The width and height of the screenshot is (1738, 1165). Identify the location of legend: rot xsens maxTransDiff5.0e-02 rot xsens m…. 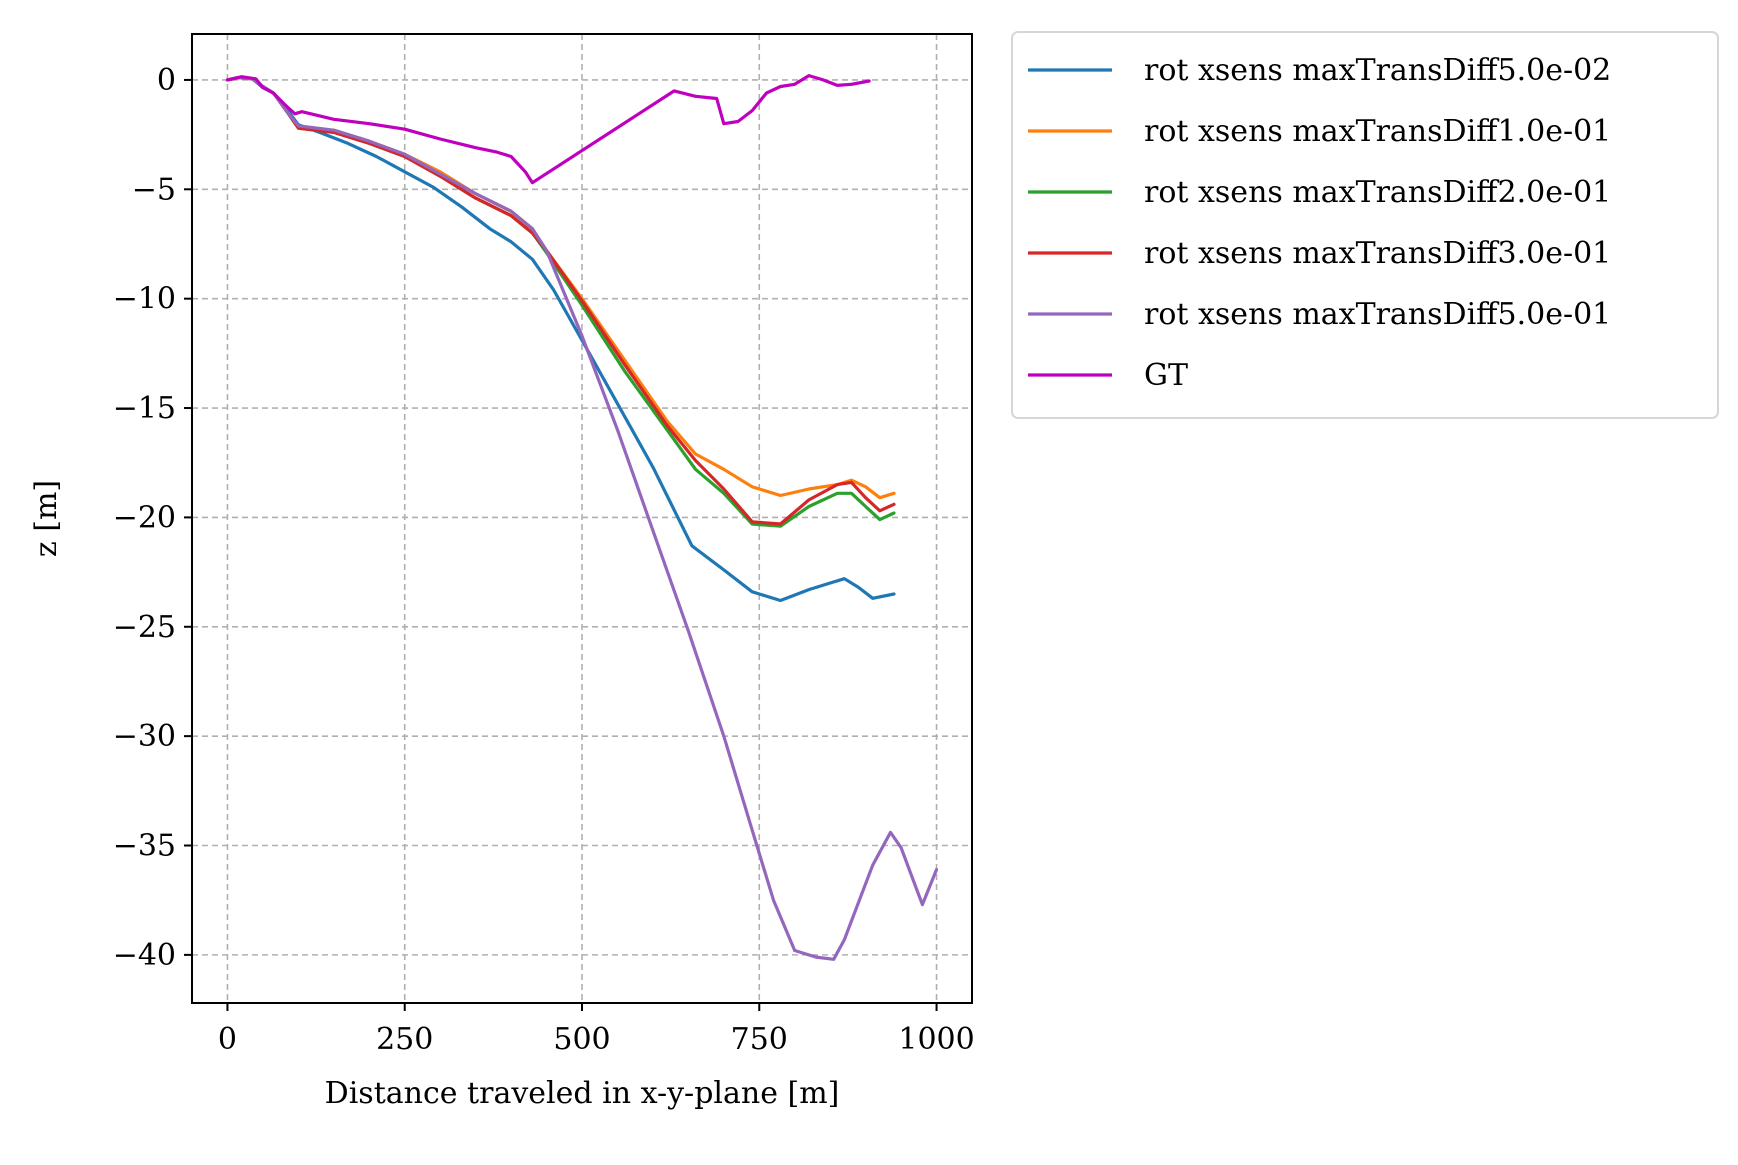
(1365, 225).